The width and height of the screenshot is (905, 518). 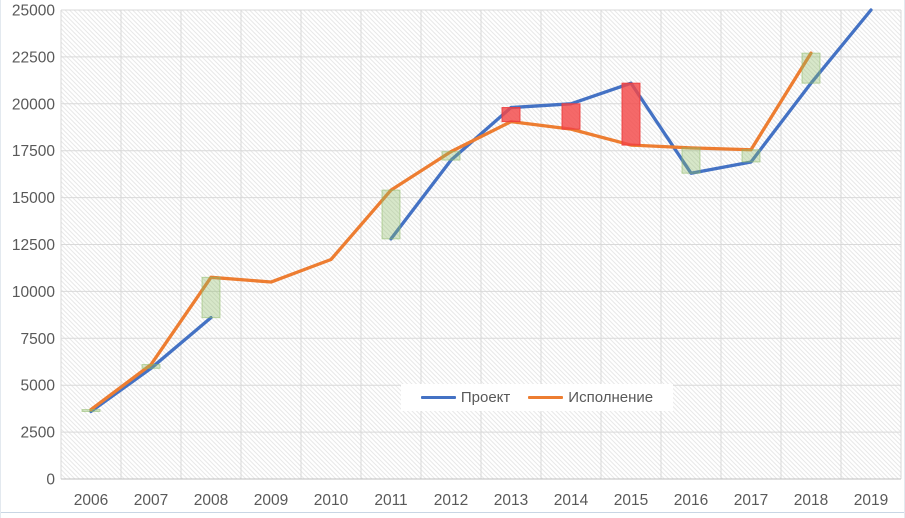 I want to click on x-tick-label: 2012, so click(x=451, y=500).